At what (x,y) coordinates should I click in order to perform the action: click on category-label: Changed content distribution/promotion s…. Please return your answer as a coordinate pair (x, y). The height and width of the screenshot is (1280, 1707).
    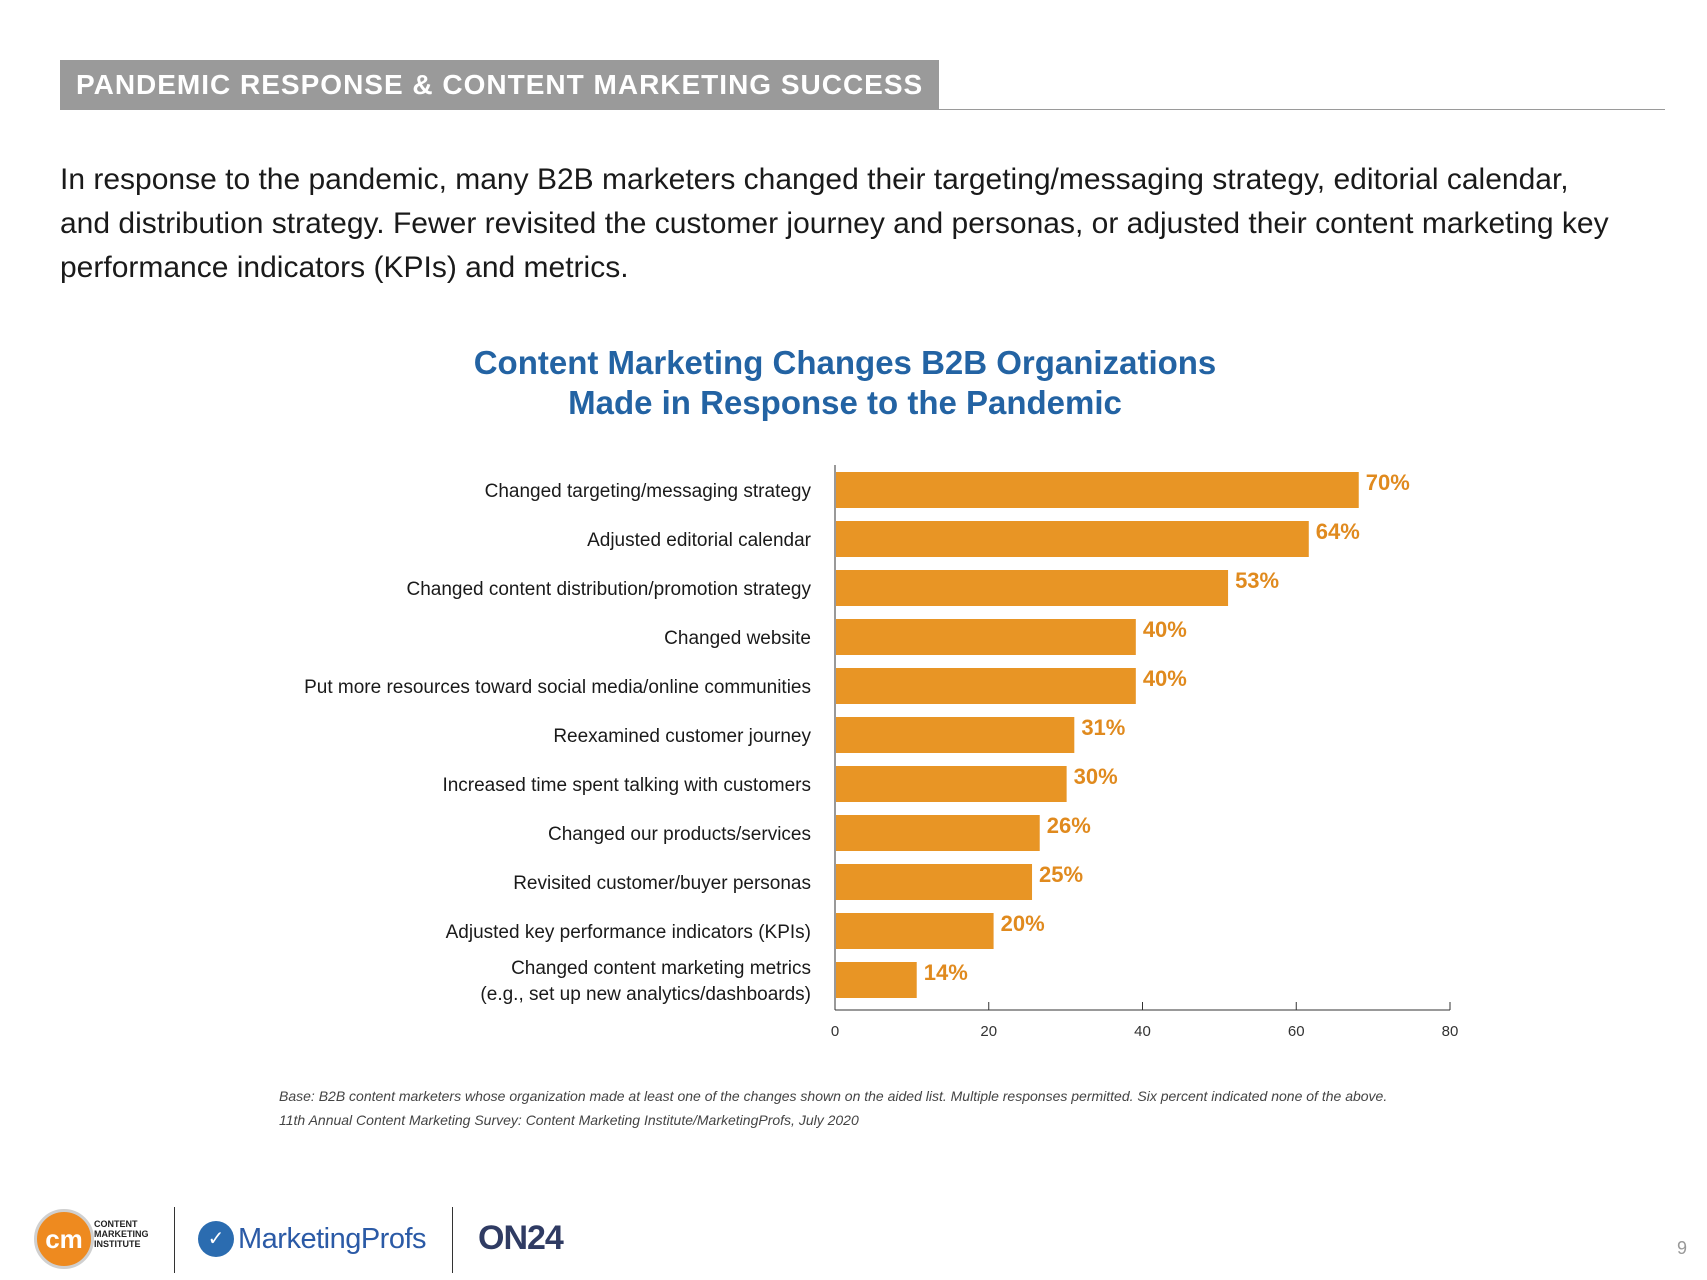
    Looking at the image, I should click on (608, 589).